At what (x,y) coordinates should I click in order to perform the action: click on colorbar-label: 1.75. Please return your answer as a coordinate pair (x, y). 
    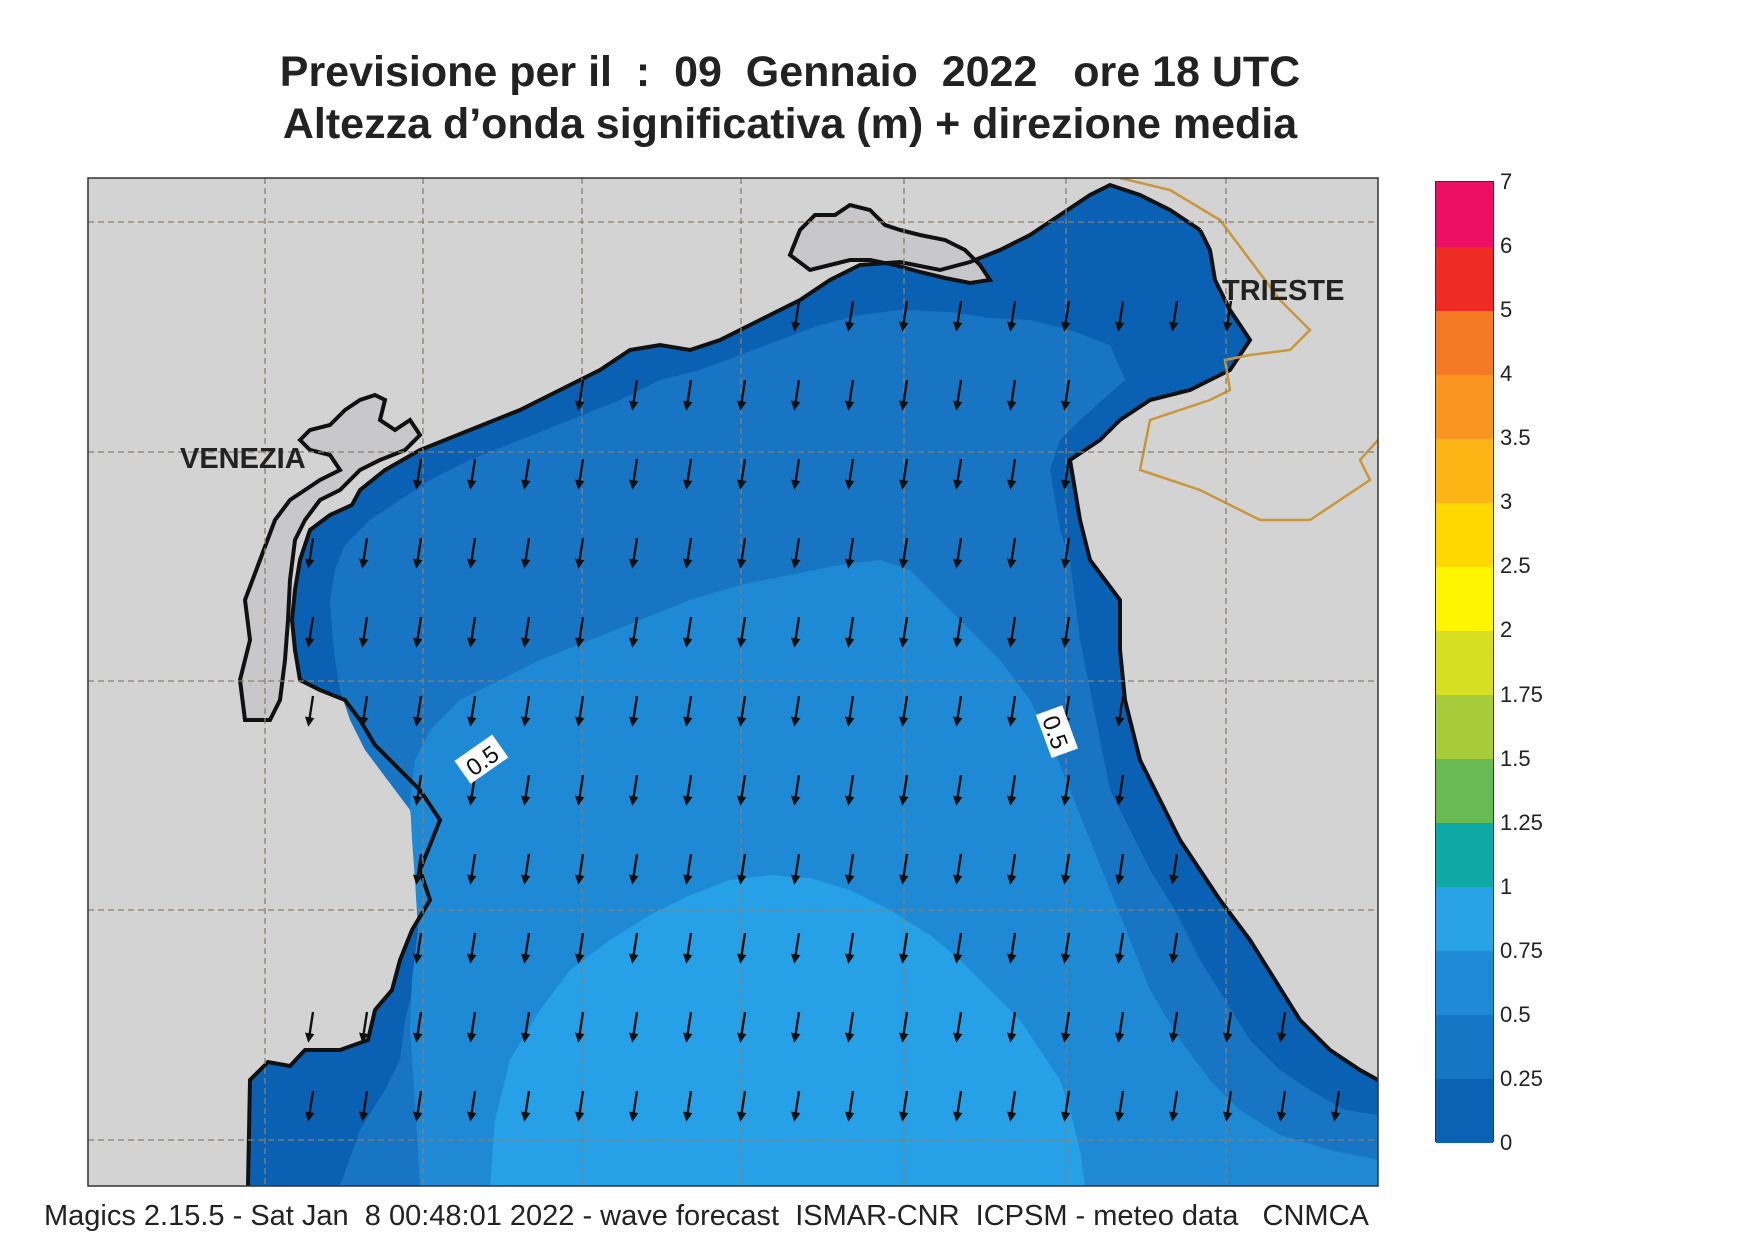
    Looking at the image, I should click on (1521, 694).